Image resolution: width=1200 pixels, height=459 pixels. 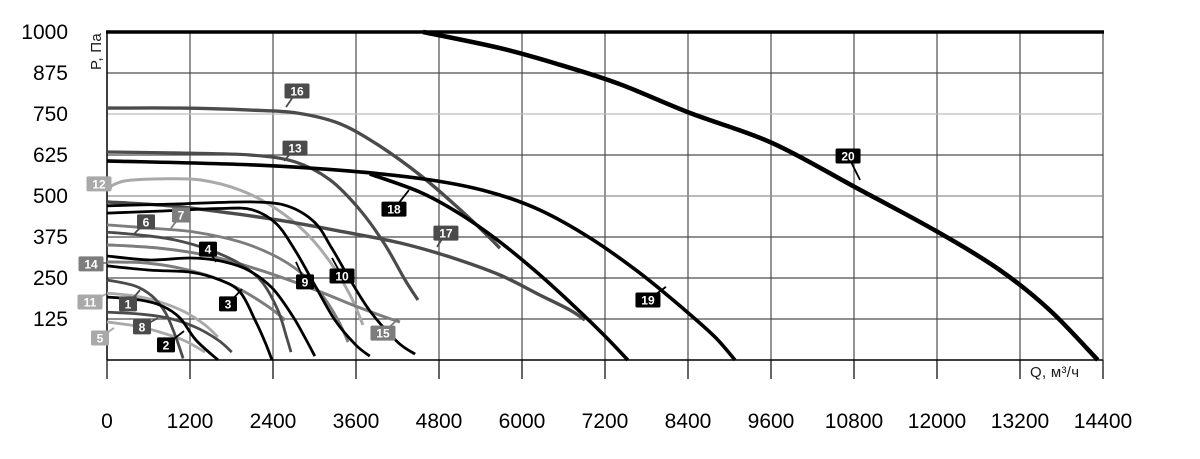 I want to click on curve-label-text-6: 6, so click(x=146, y=222).